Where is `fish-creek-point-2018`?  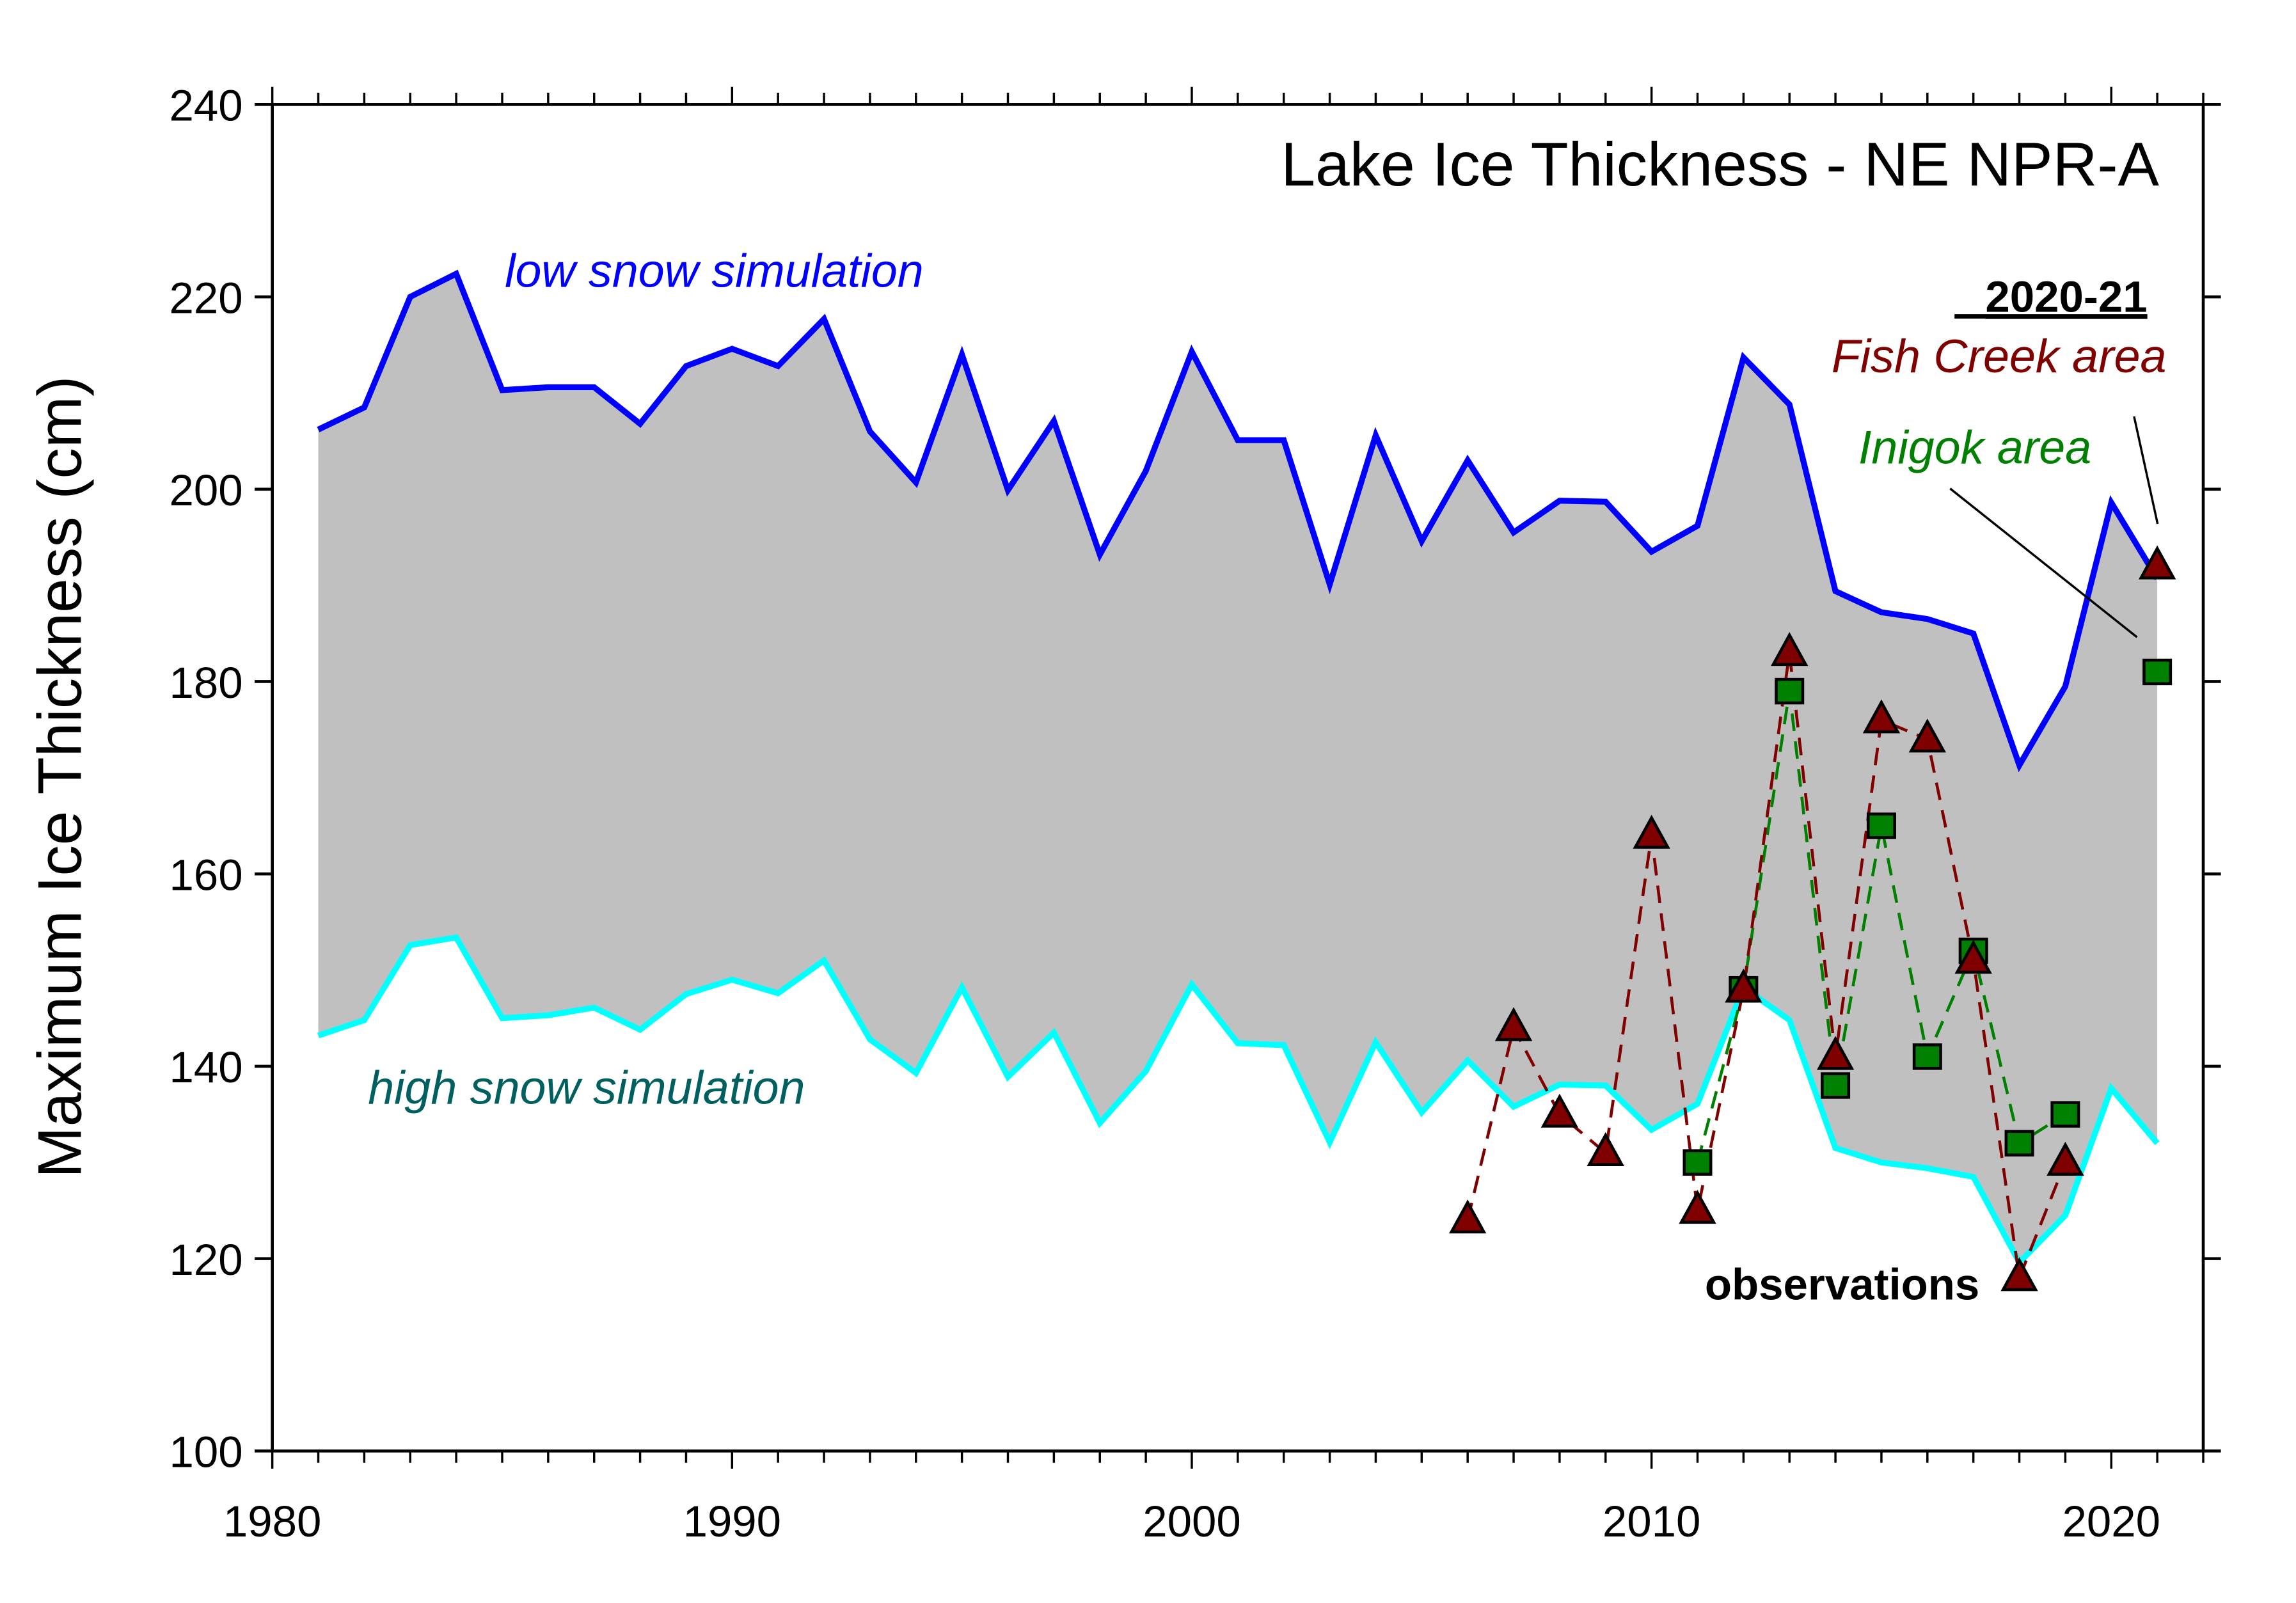
fish-creek-point-2018 is located at coordinates (2019, 1274).